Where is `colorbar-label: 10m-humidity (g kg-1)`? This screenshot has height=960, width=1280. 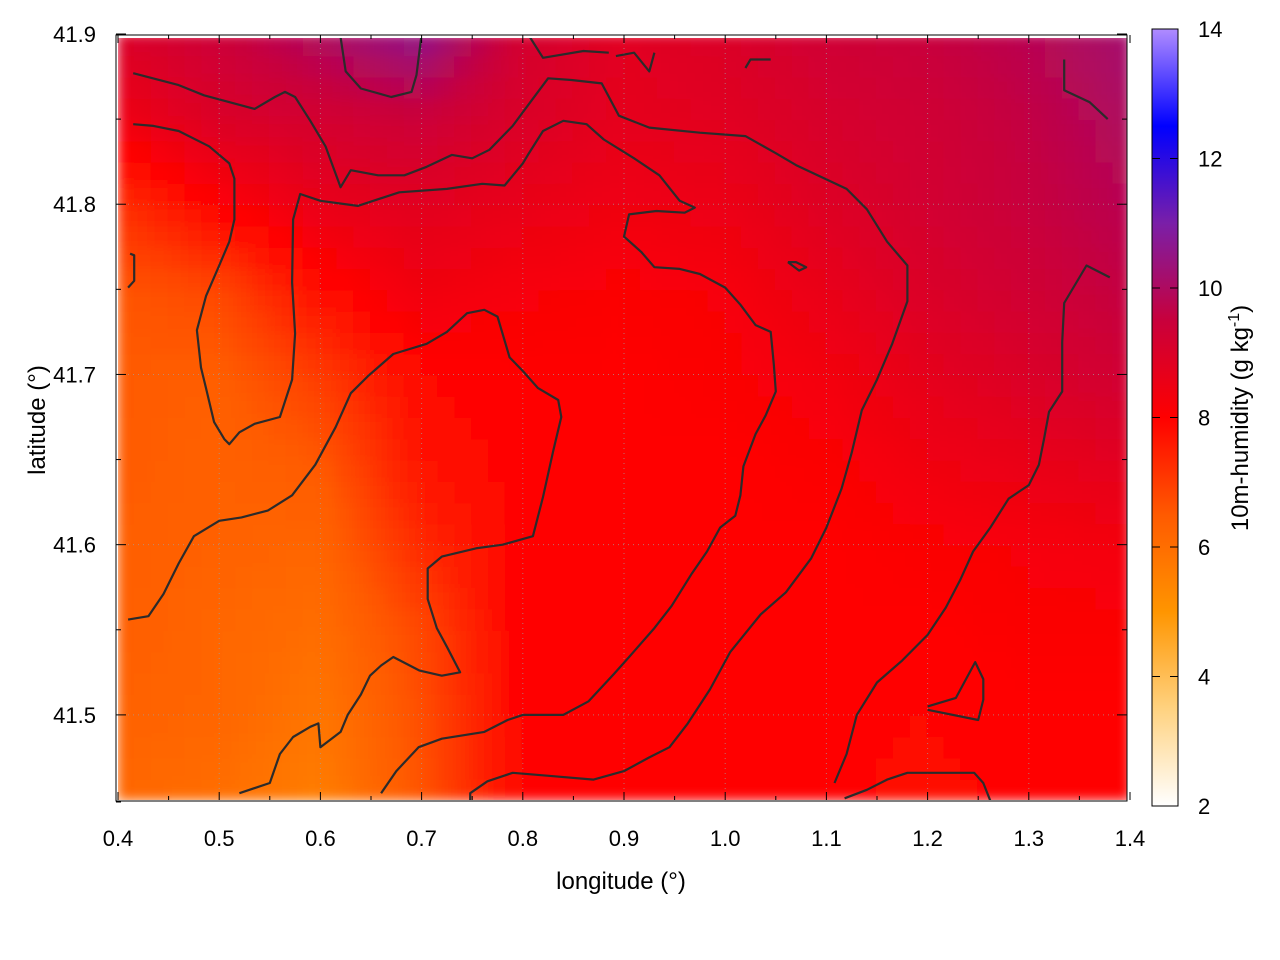
colorbar-label: 10m-humidity (g kg-1) is located at coordinates (1240, 418).